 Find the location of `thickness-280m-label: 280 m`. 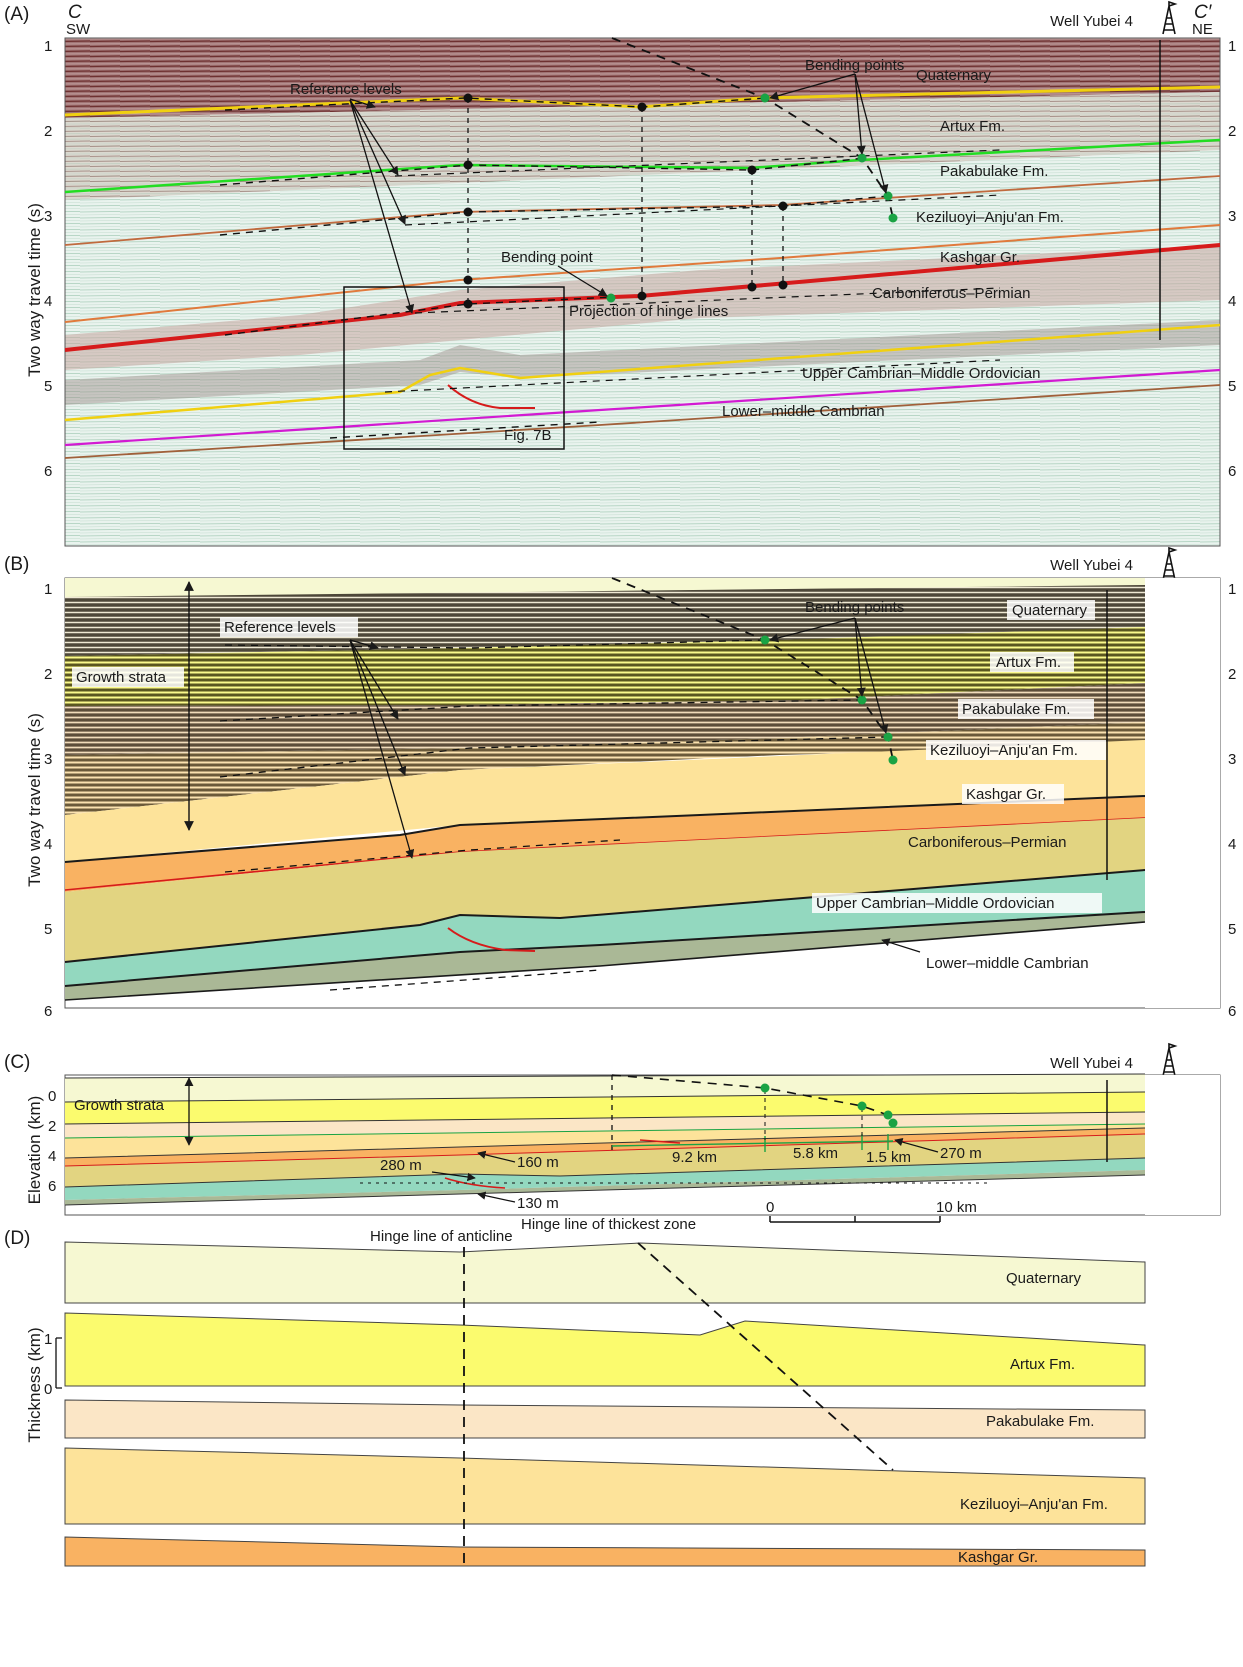

thickness-280m-label: 280 m is located at coordinates (401, 1165).